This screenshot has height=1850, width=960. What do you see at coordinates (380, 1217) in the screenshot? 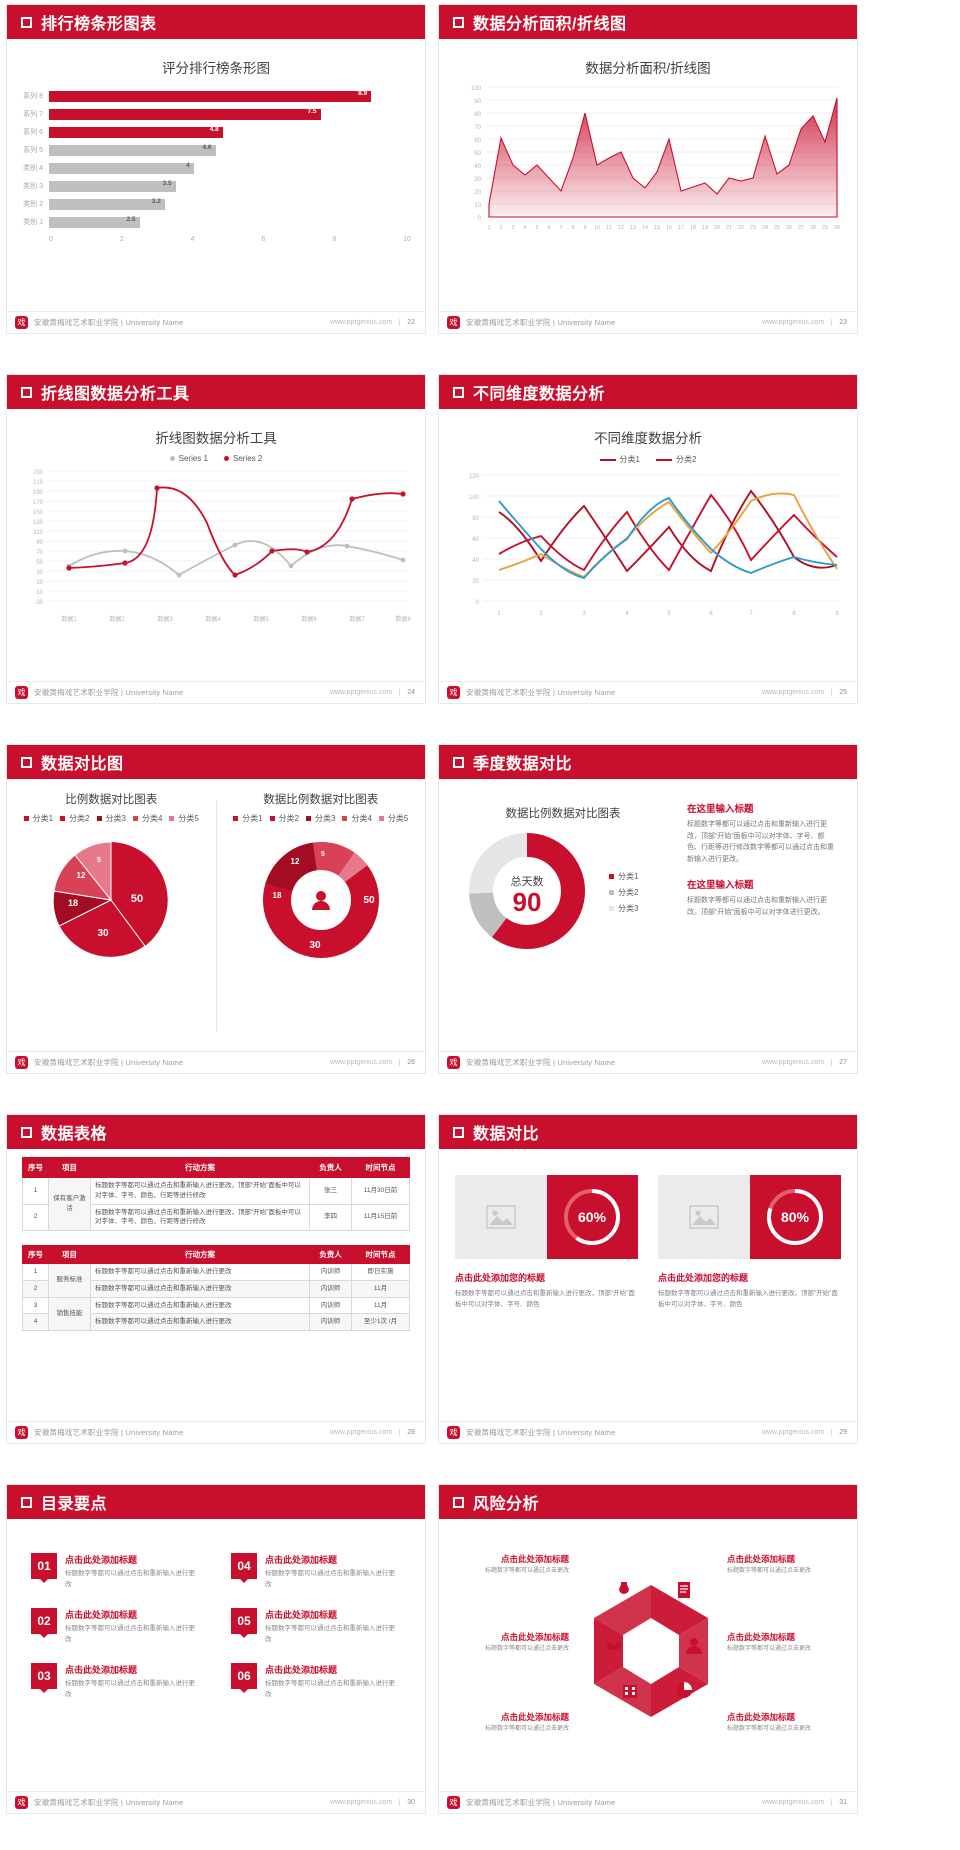
I see `cell-date: 11月15日前` at bounding box center [380, 1217].